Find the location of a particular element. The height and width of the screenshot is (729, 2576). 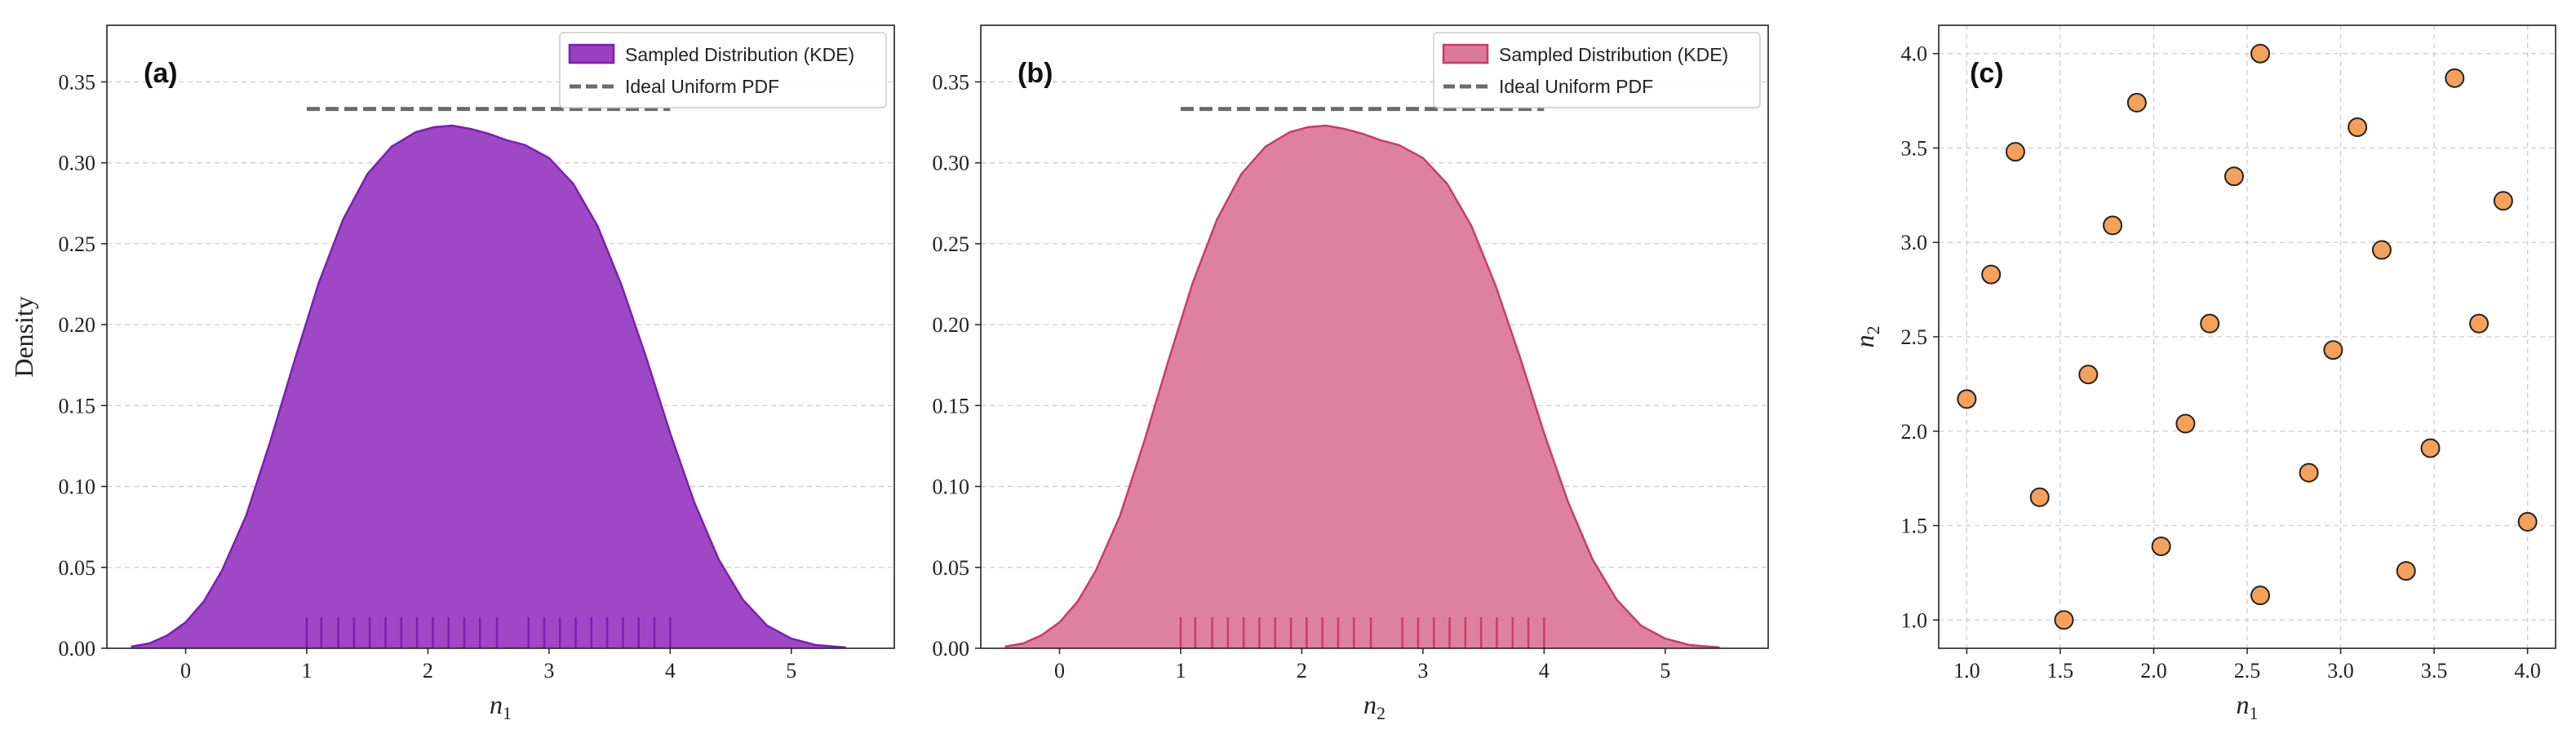

x-tick-label: 1.5 is located at coordinates (2060, 671).